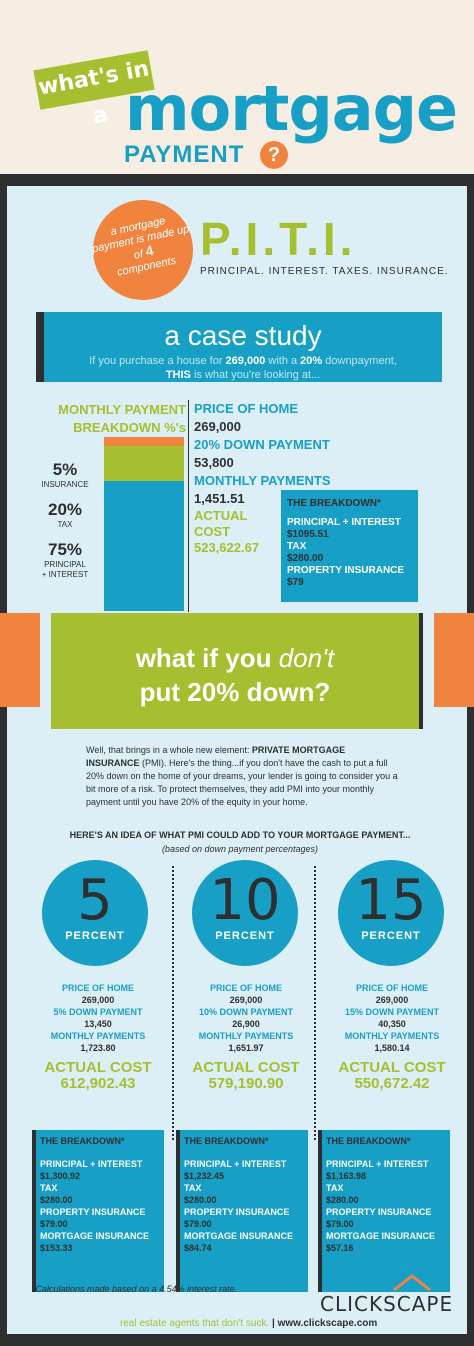 This screenshot has width=474, height=1346. What do you see at coordinates (278, 239) in the screenshot?
I see `piti-title: P.I.T.I.` at bounding box center [278, 239].